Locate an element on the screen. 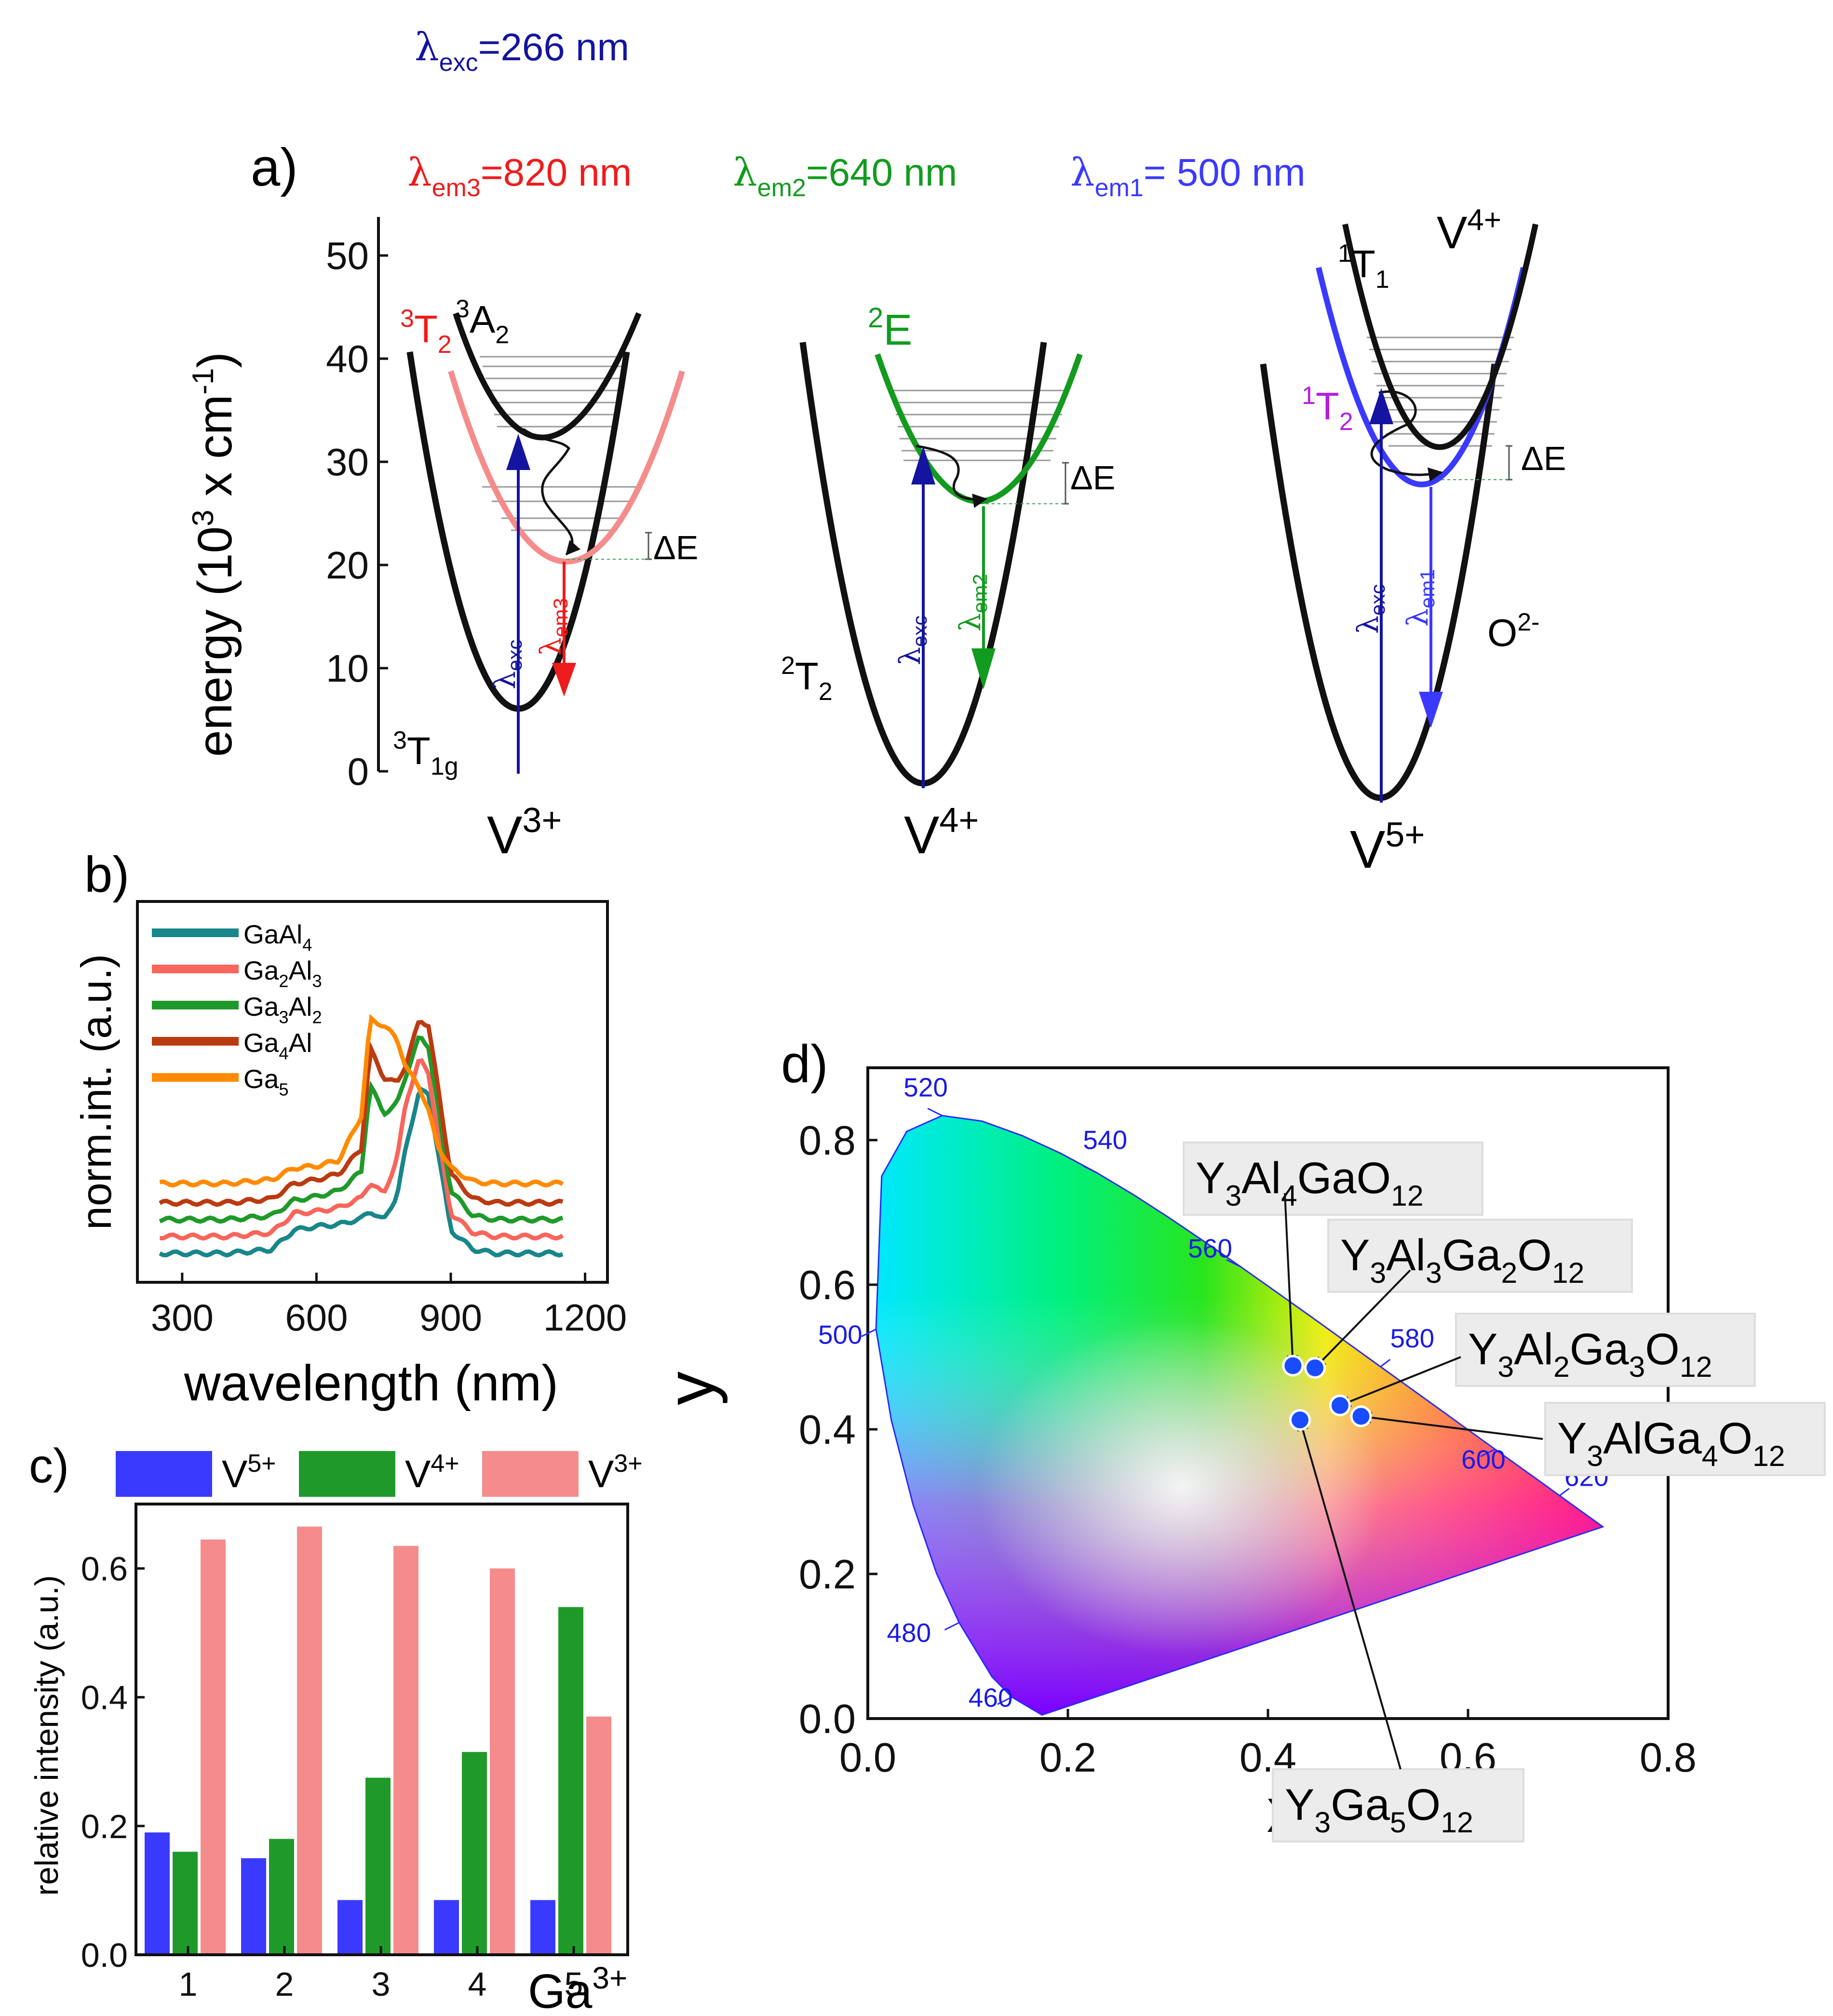 The width and height of the screenshot is (1833, 2016). legend-label: Ga3Al2 is located at coordinates (282, 1009).